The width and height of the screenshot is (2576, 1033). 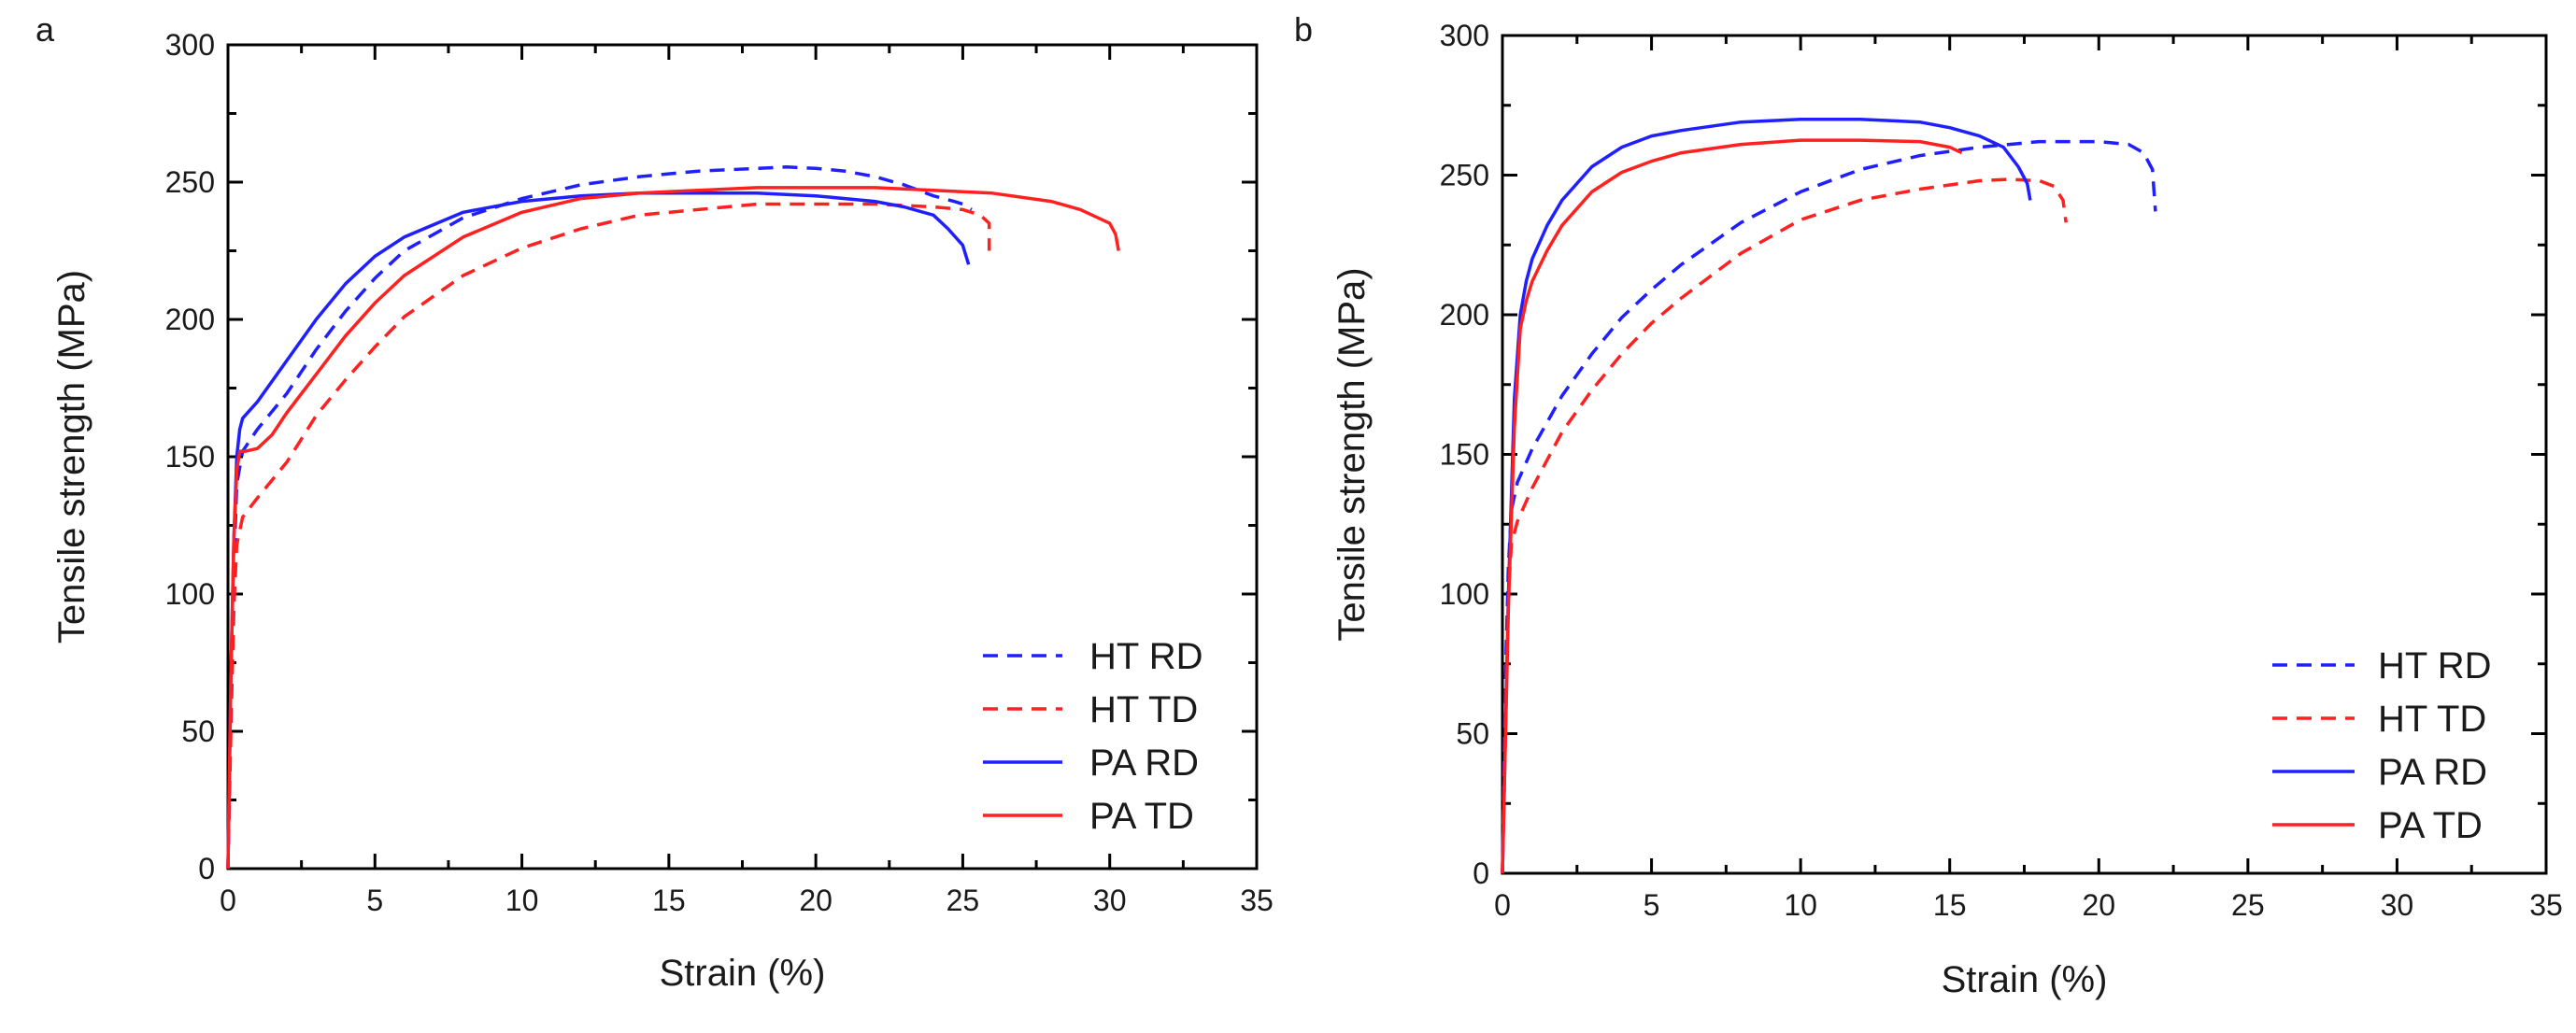 What do you see at coordinates (45, 30) in the screenshot?
I see `panel-label: a` at bounding box center [45, 30].